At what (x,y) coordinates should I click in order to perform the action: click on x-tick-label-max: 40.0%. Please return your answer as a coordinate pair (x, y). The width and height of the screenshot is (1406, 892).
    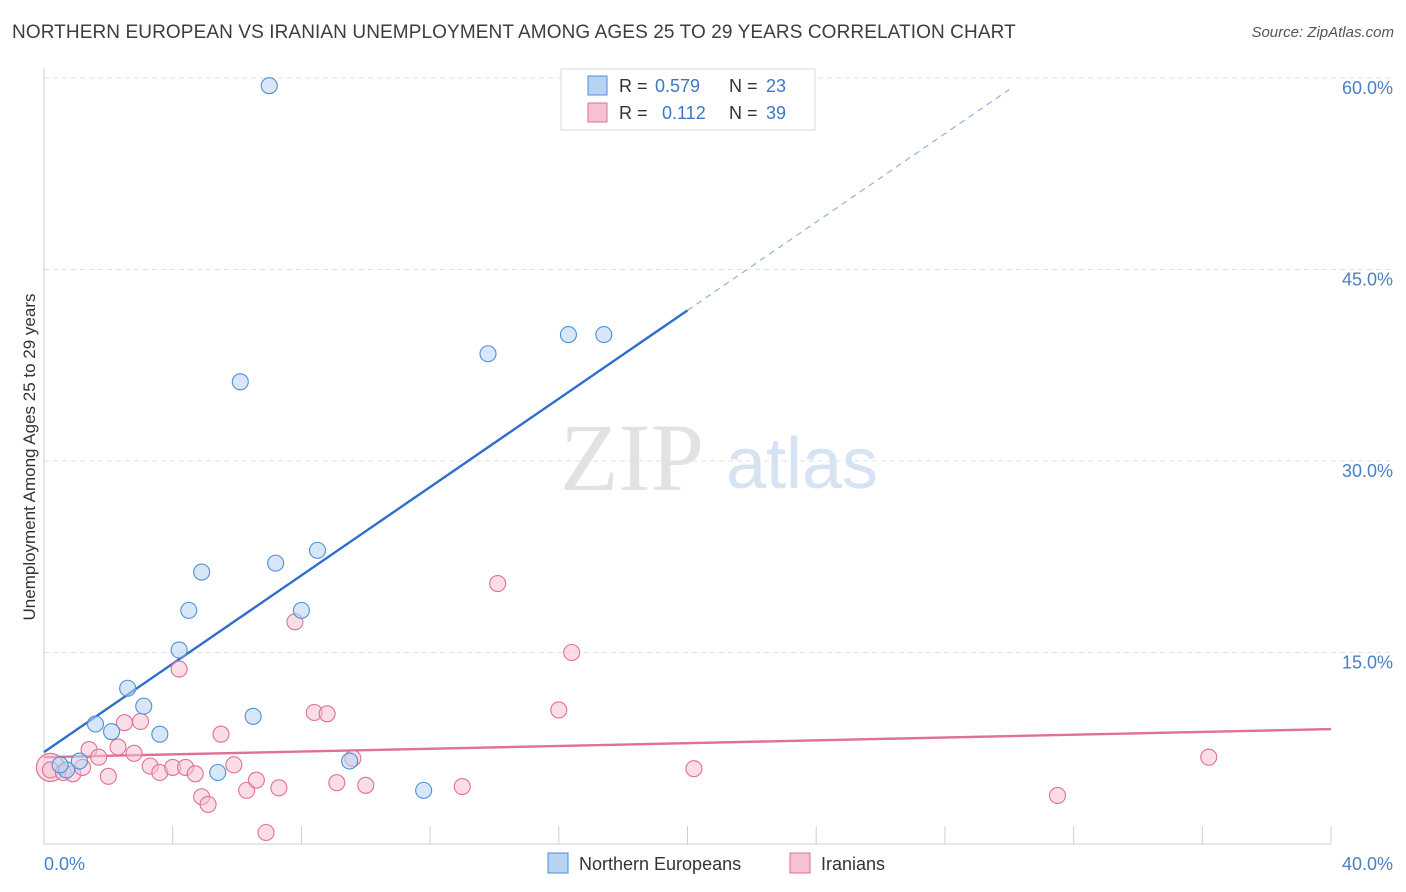
    Looking at the image, I should click on (1367, 864).